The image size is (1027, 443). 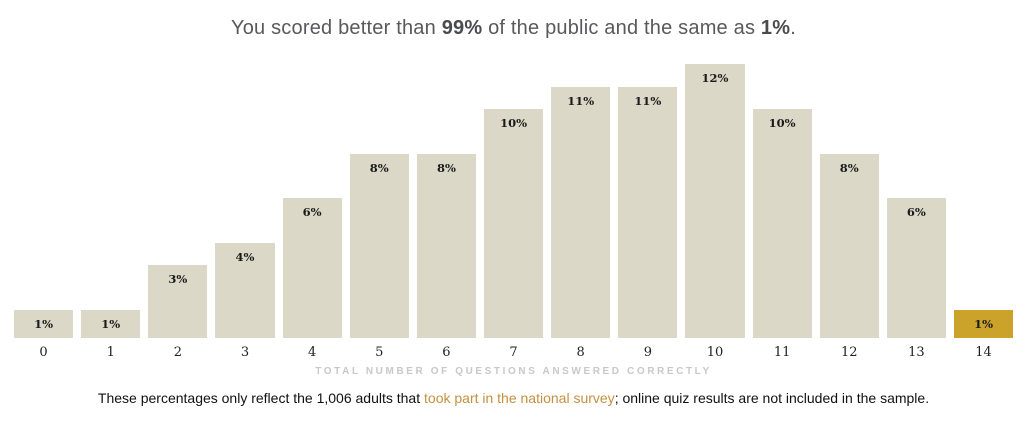 I want to click on bar: 3%, so click(x=178, y=301).